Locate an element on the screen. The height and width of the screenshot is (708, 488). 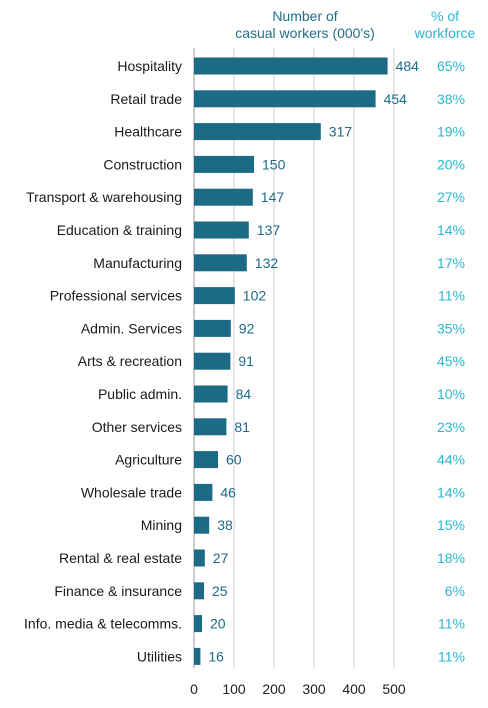
category-label-3: Construction is located at coordinates (142, 164).